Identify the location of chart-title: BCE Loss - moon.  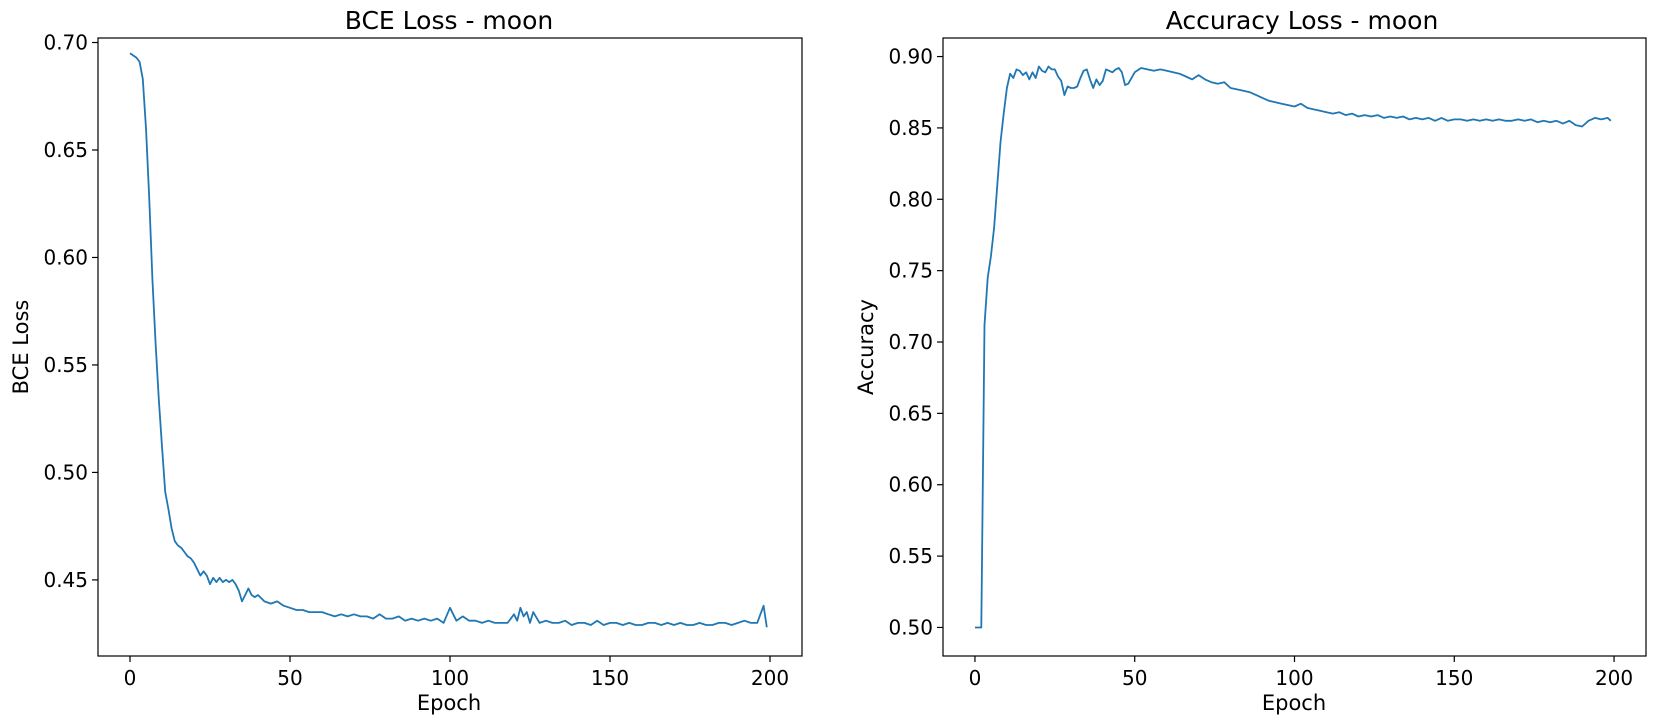
(449, 20).